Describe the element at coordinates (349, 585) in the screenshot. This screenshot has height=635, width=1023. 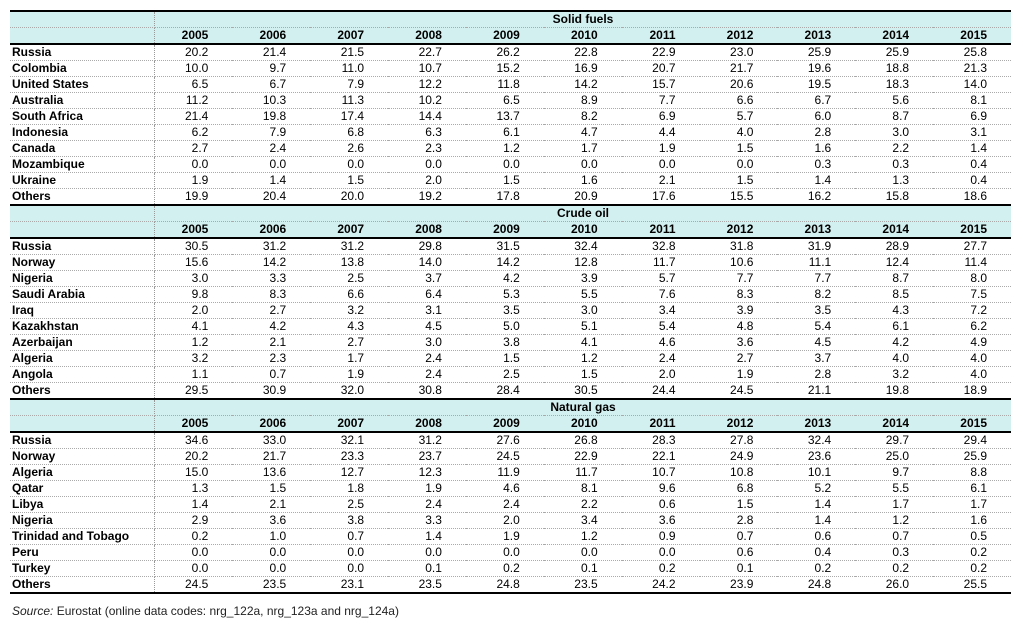
I see `value-cell: 23.1` at that location.